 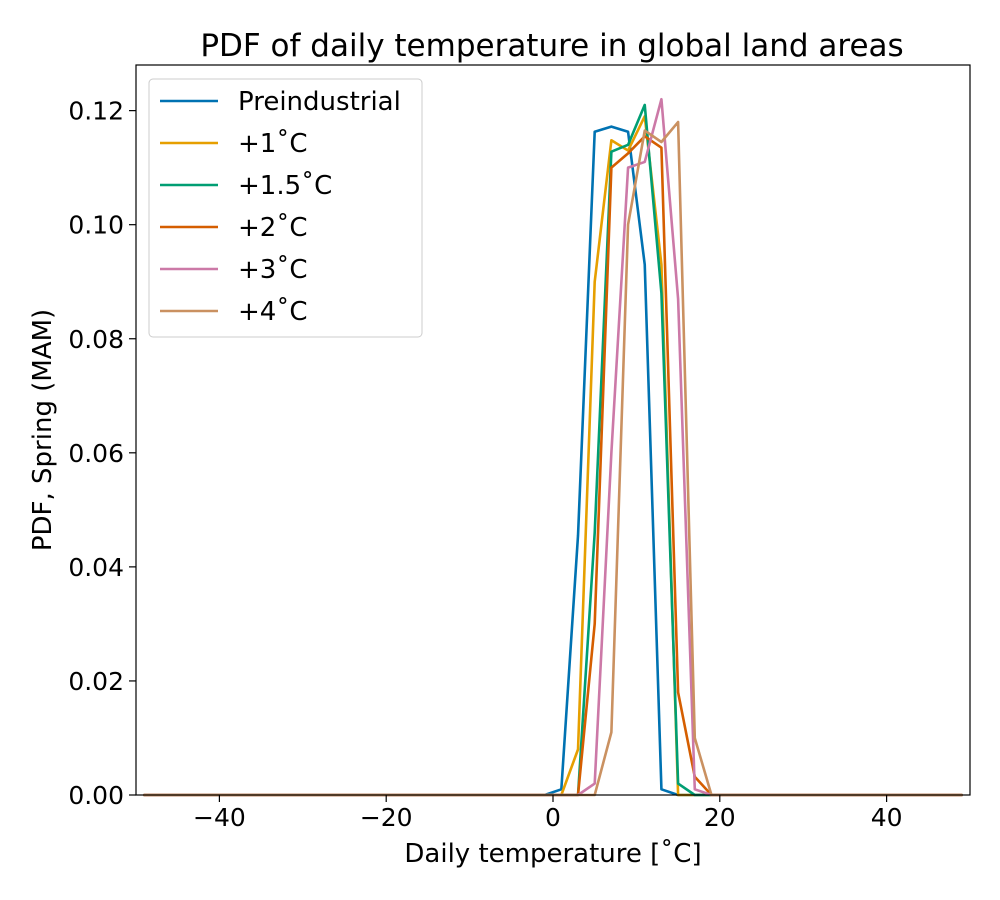 I want to click on y-tick-label: 0.12, so click(x=96, y=111).